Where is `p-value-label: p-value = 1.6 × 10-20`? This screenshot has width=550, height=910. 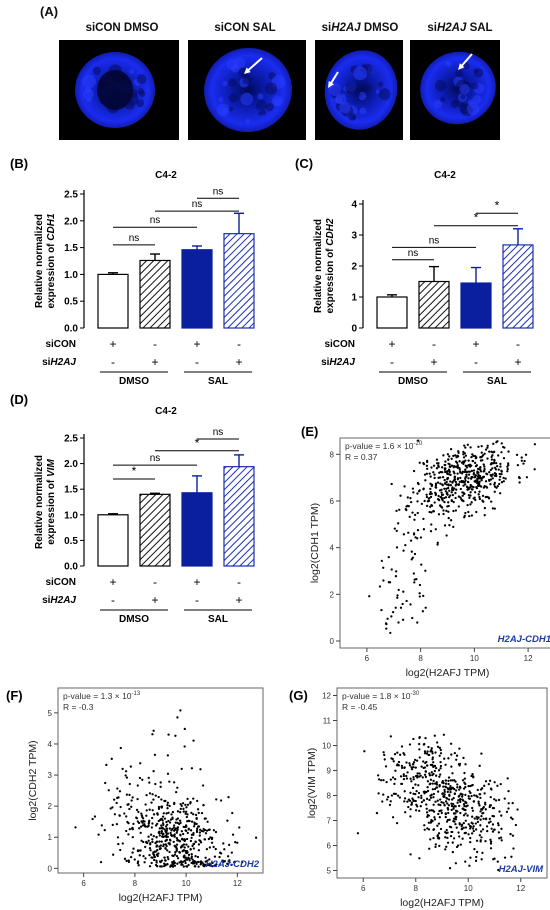
p-value-label: p-value = 1.6 × 10-20 is located at coordinates (384, 446).